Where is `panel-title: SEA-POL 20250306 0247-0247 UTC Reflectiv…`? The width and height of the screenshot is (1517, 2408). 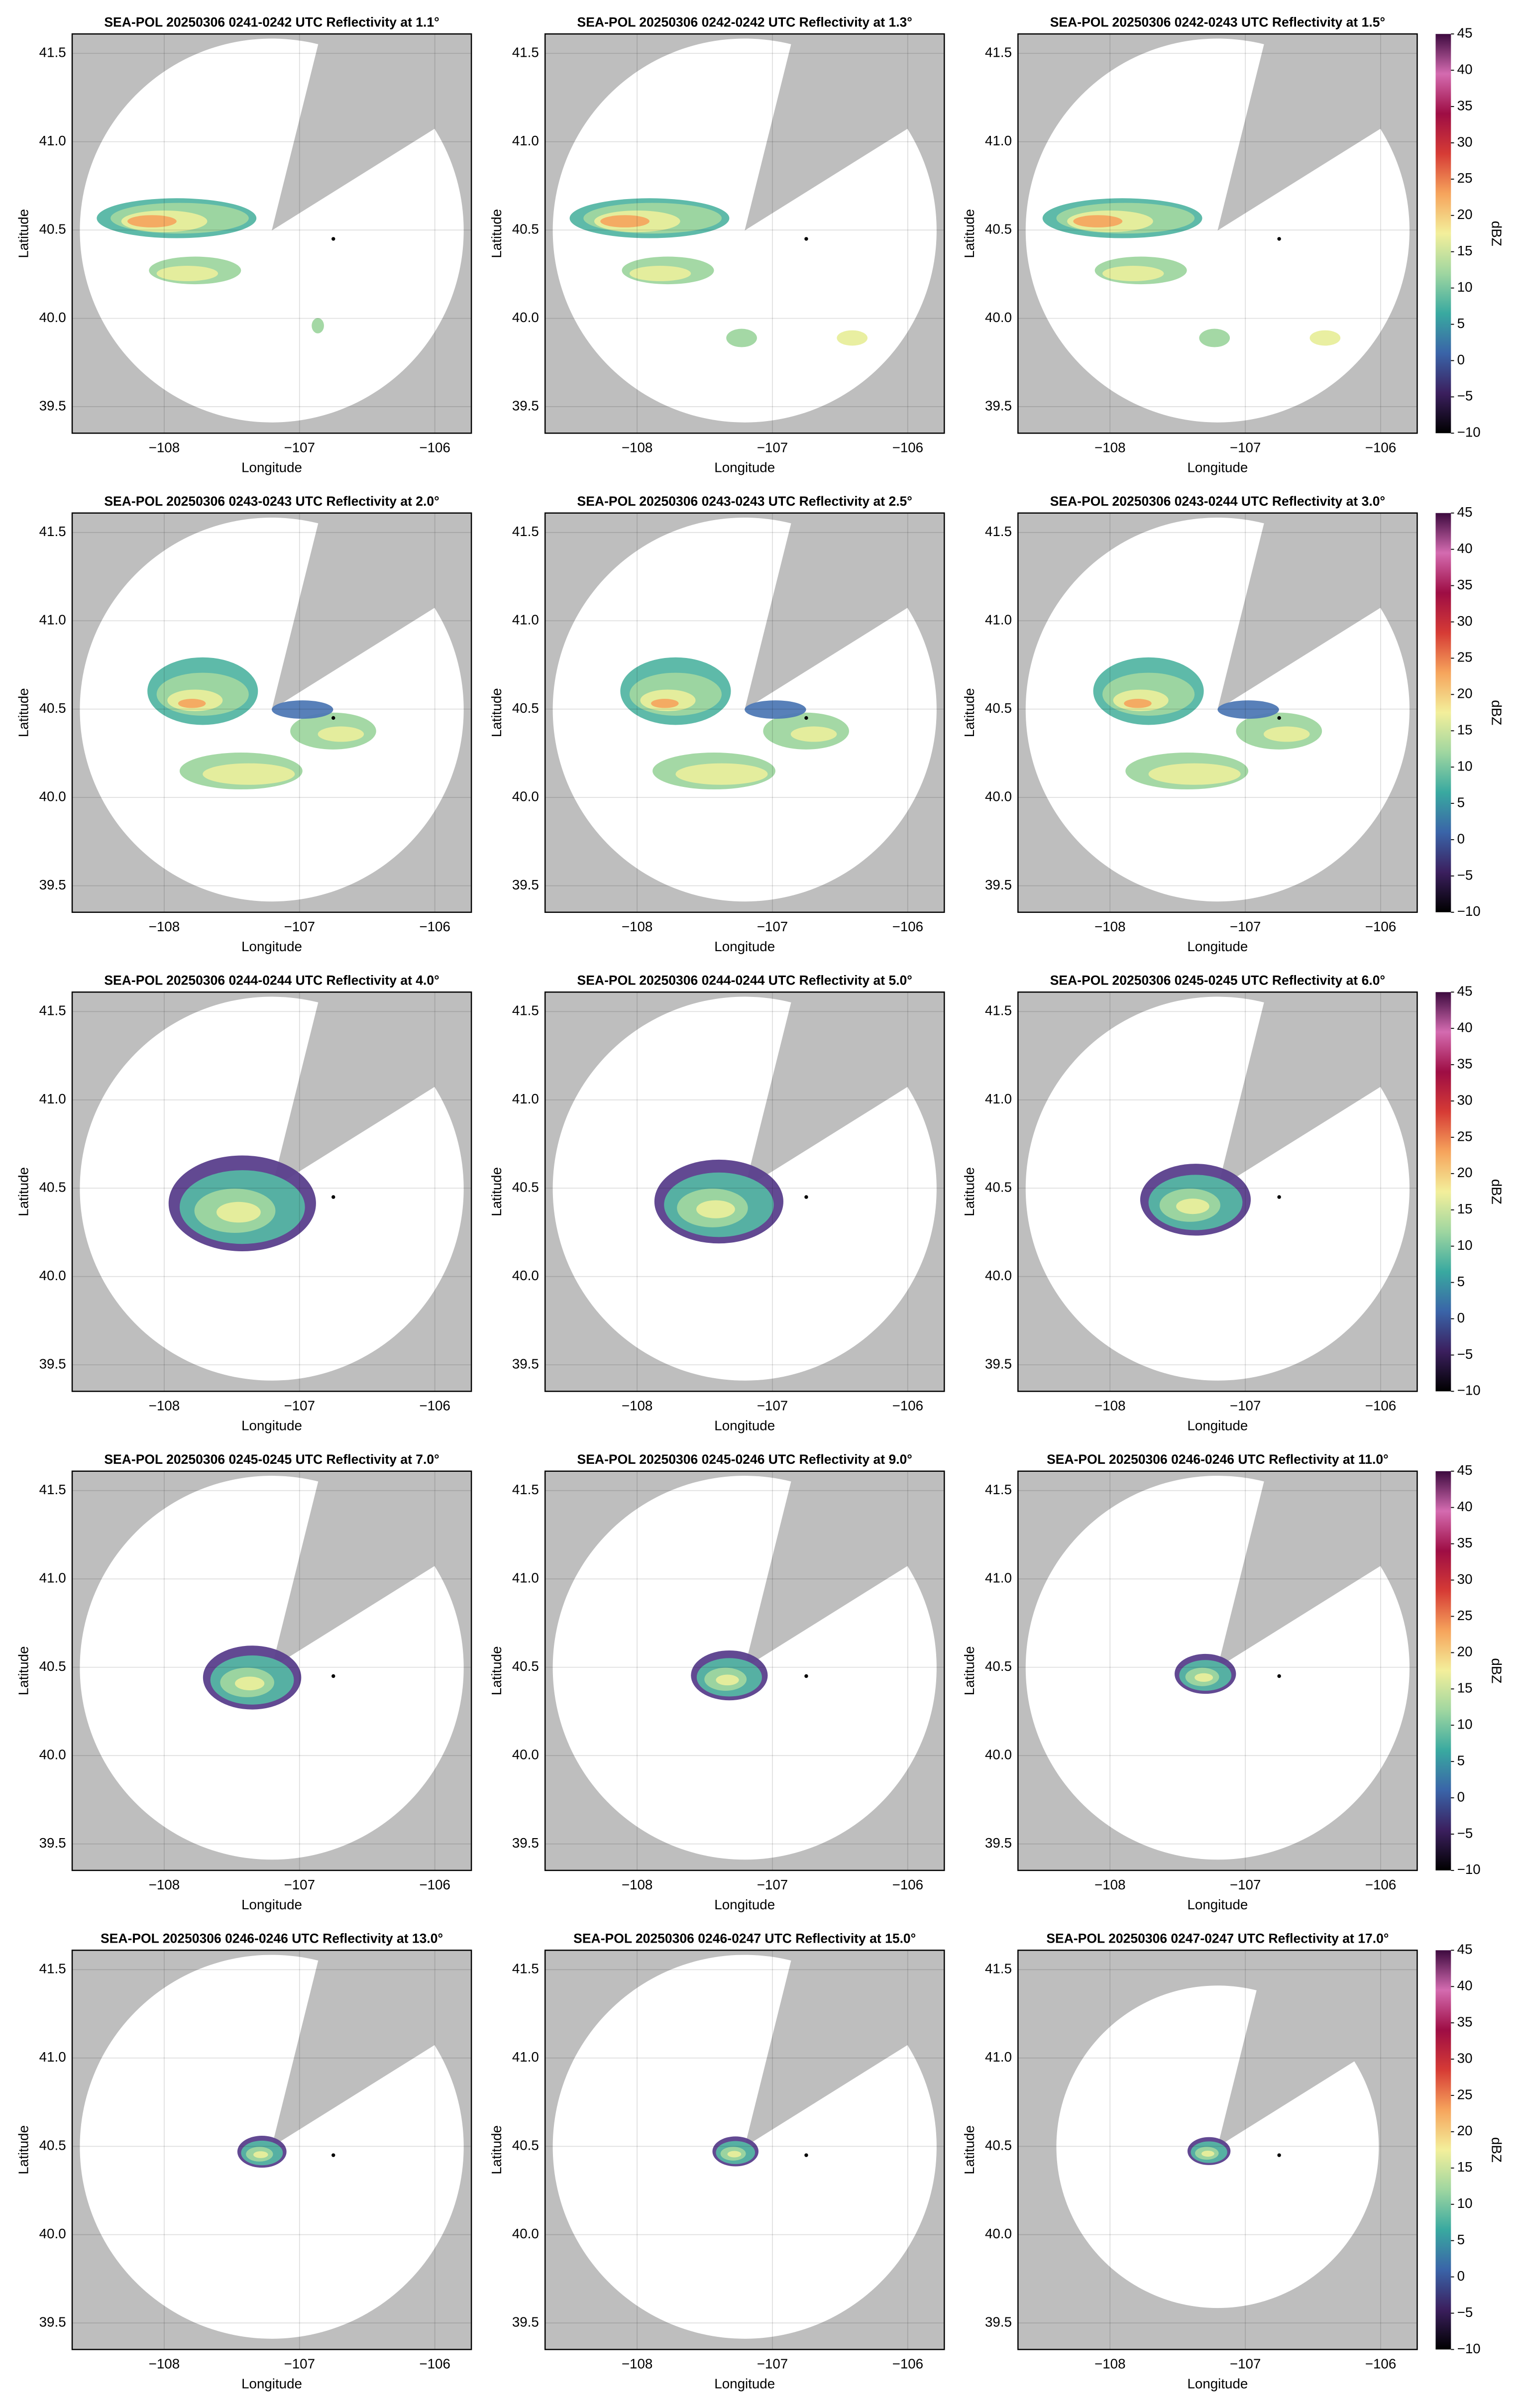 panel-title: SEA-POL 20250306 0247-0247 UTC Reflectiv… is located at coordinates (1217, 1938).